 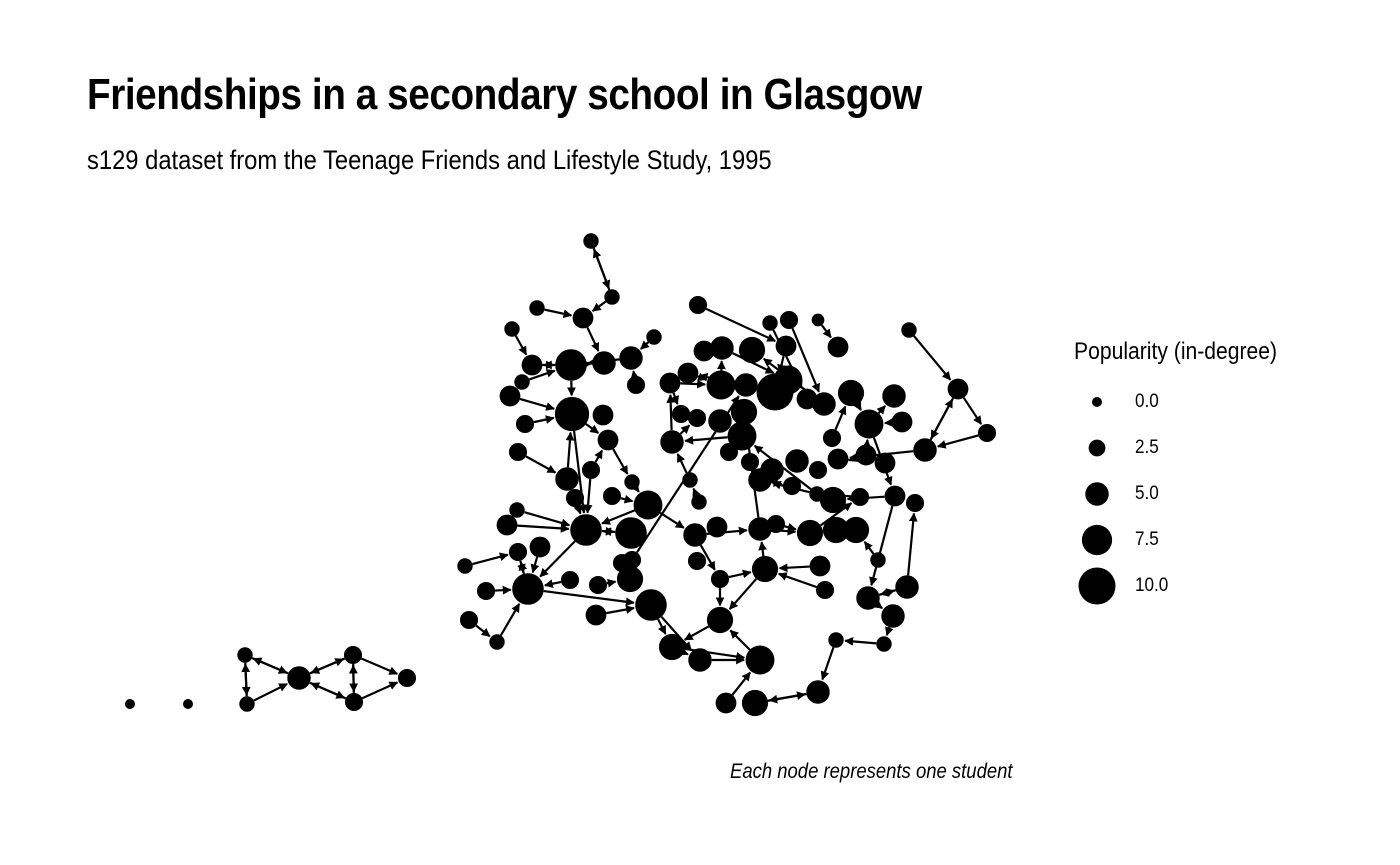 What do you see at coordinates (1176, 351) in the screenshot?
I see `legend-title: Popularity (in-degree)` at bounding box center [1176, 351].